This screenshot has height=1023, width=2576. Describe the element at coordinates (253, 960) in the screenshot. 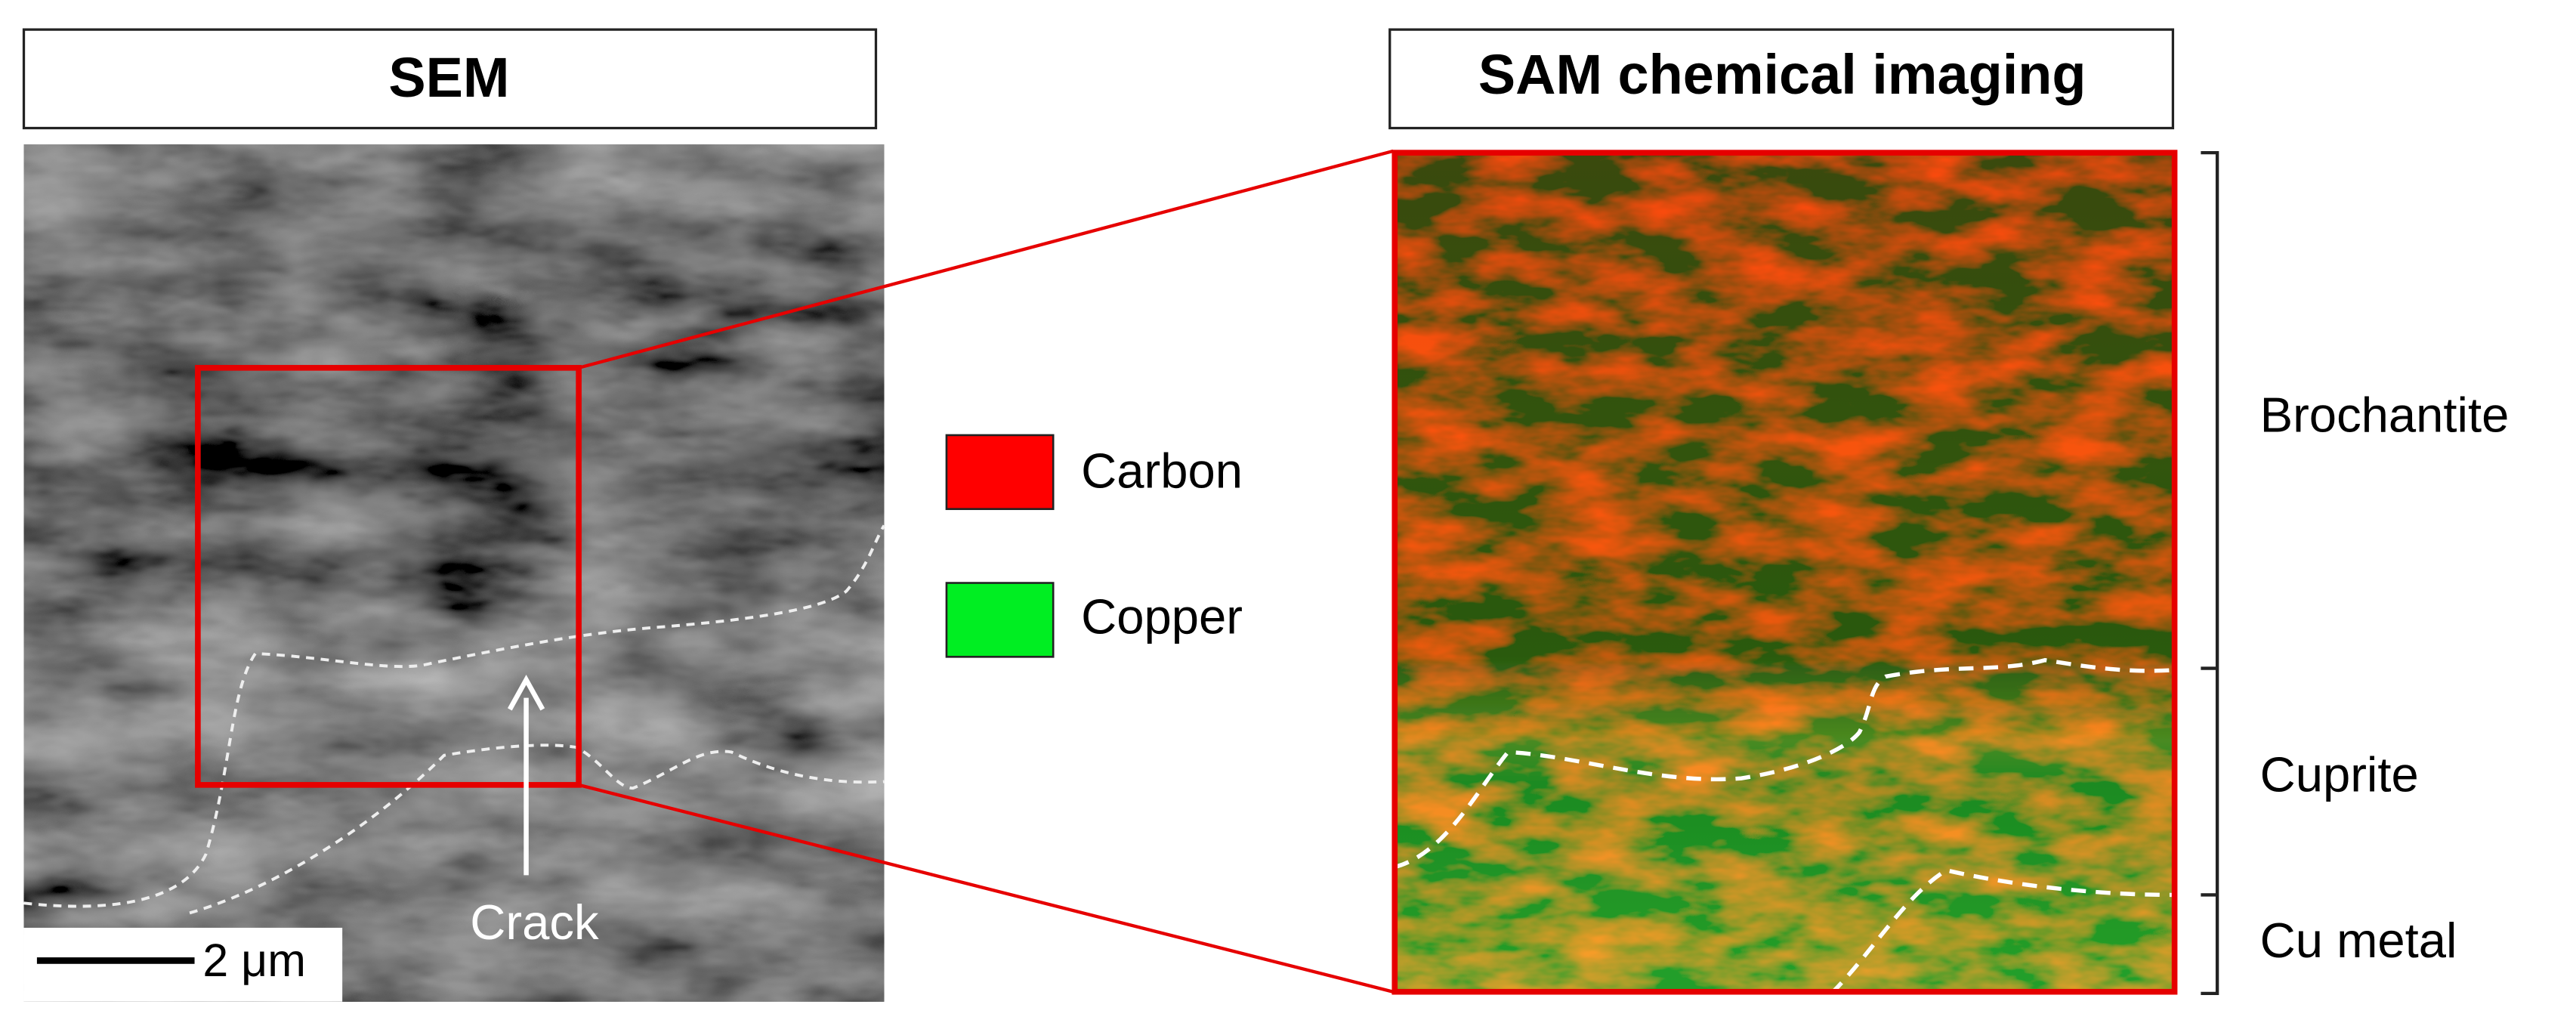

I see `scale-bar-label: 2 μm` at that location.